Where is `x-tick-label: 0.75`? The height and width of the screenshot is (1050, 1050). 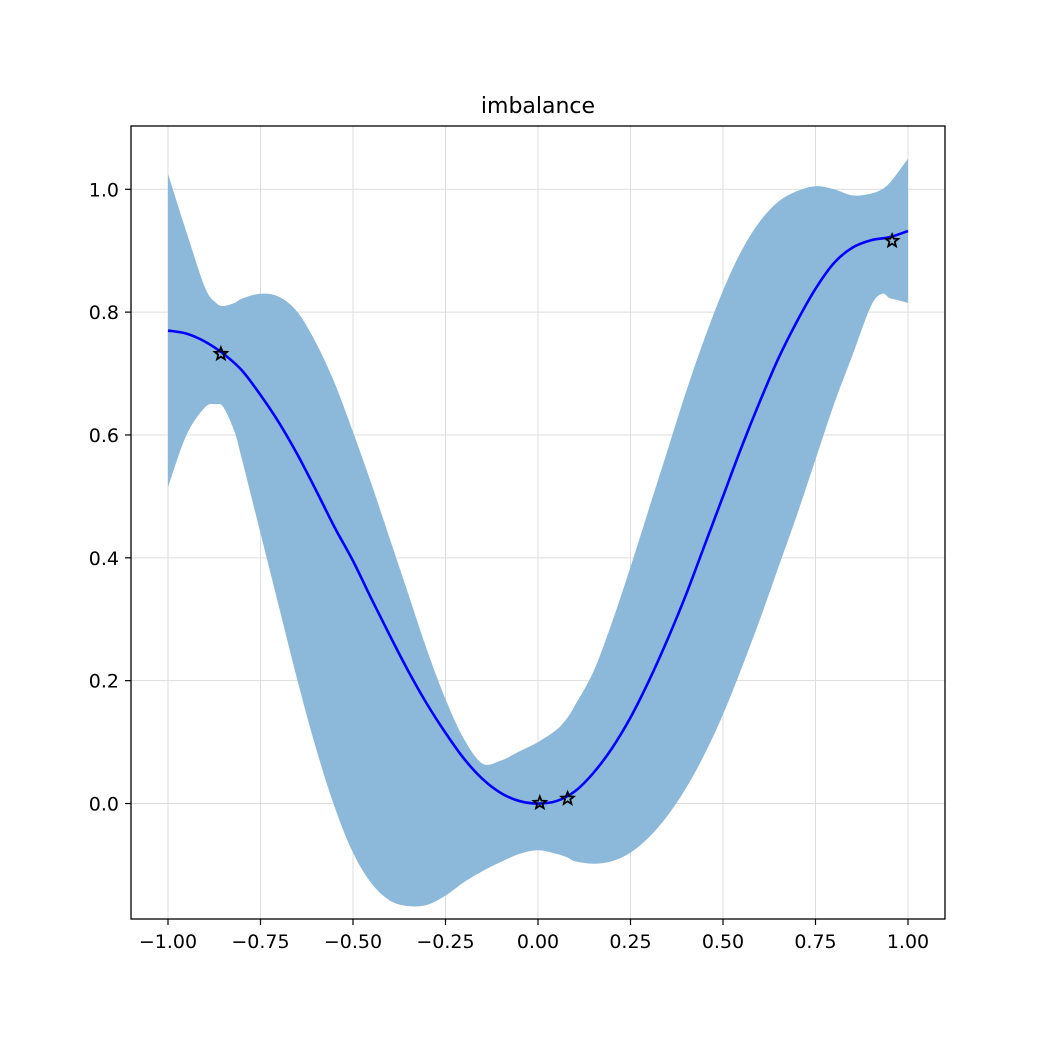 x-tick-label: 0.75 is located at coordinates (815, 942).